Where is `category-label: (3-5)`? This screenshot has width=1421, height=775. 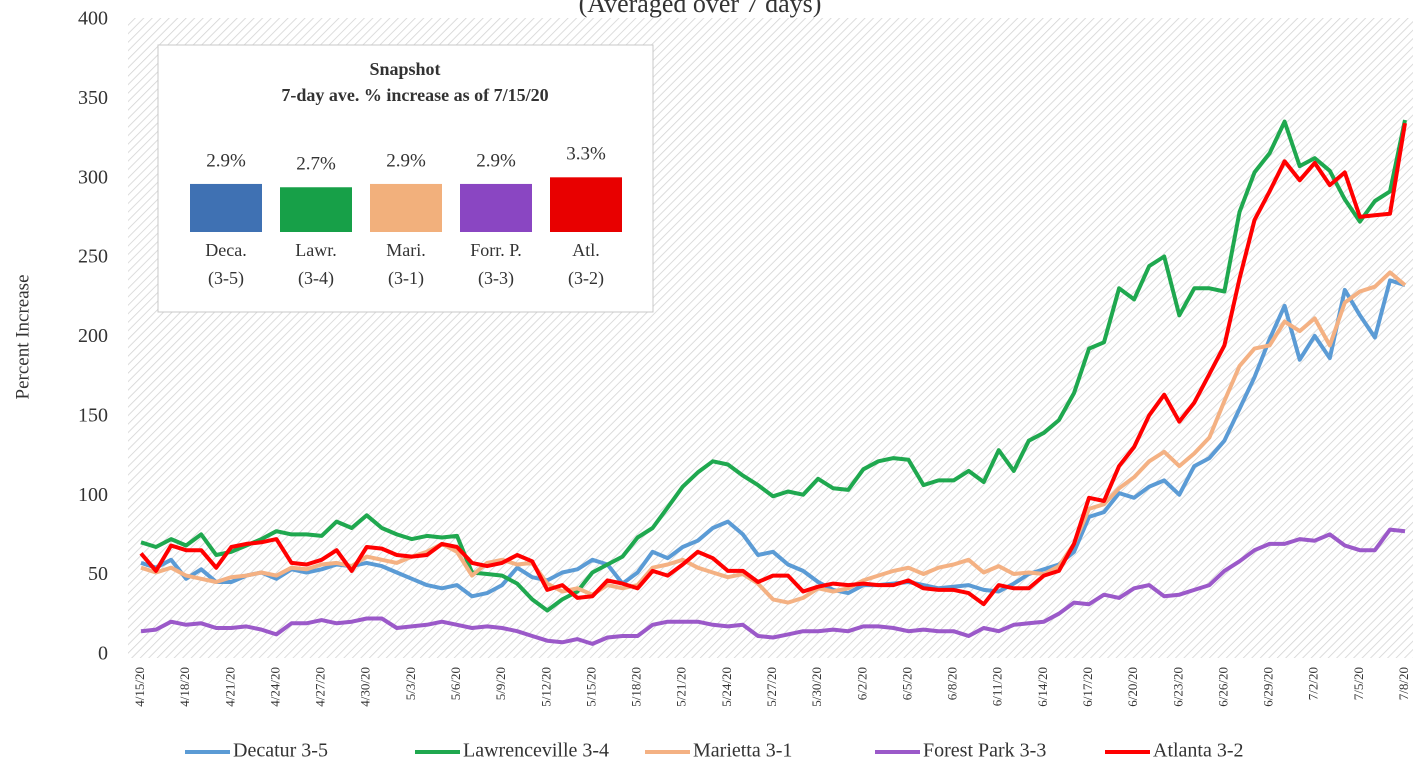
category-label: (3-5) is located at coordinates (226, 278).